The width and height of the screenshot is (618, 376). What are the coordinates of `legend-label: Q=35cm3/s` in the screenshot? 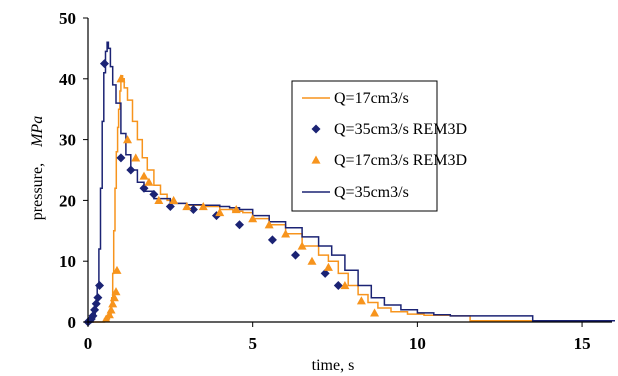 It's located at (371, 192).